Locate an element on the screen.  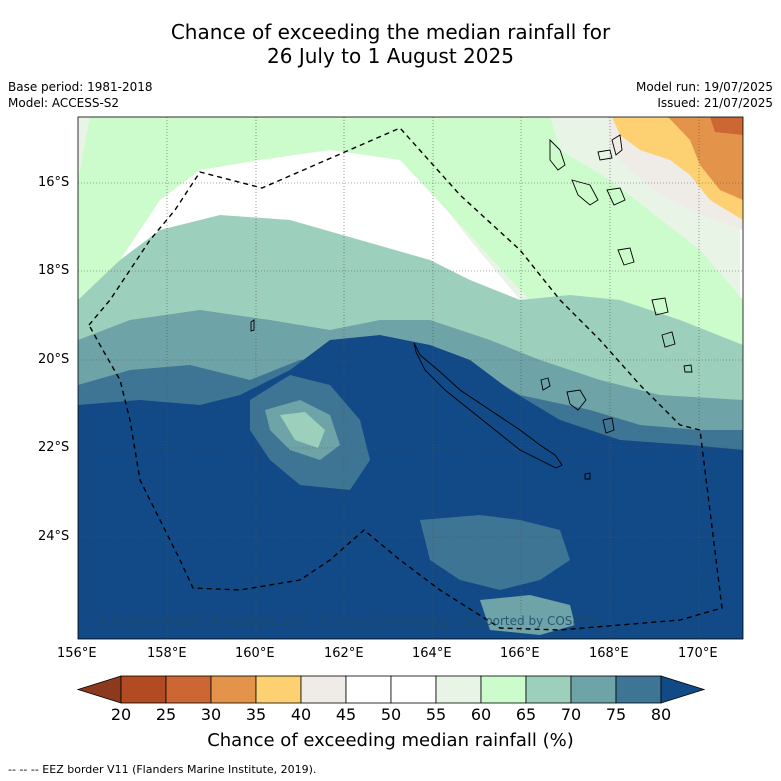
colorbar-extend-high is located at coordinates (683, 689).